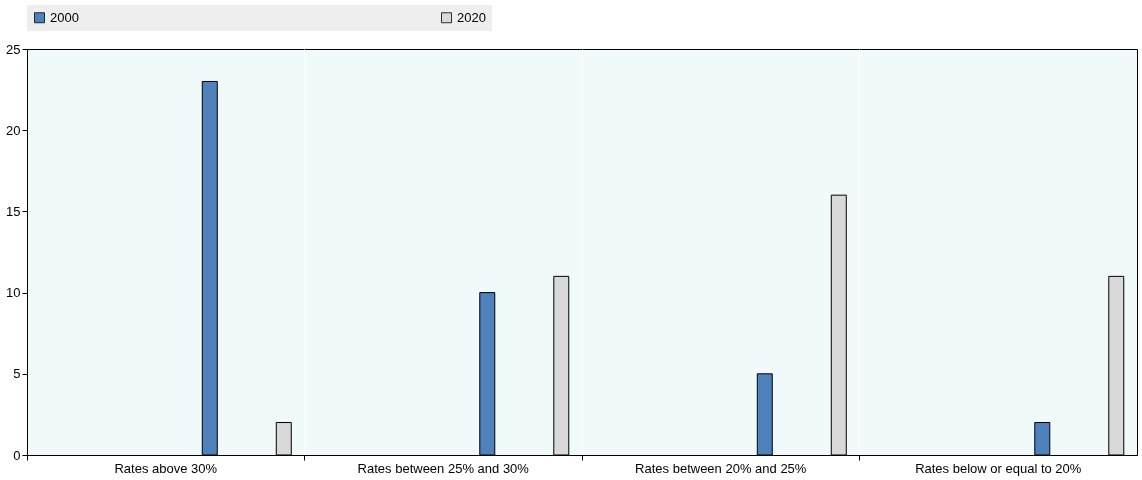 This screenshot has height=480, width=1142. What do you see at coordinates (998, 468) in the screenshot?
I see `x-tick-label: Rates below or equal to 20%` at bounding box center [998, 468].